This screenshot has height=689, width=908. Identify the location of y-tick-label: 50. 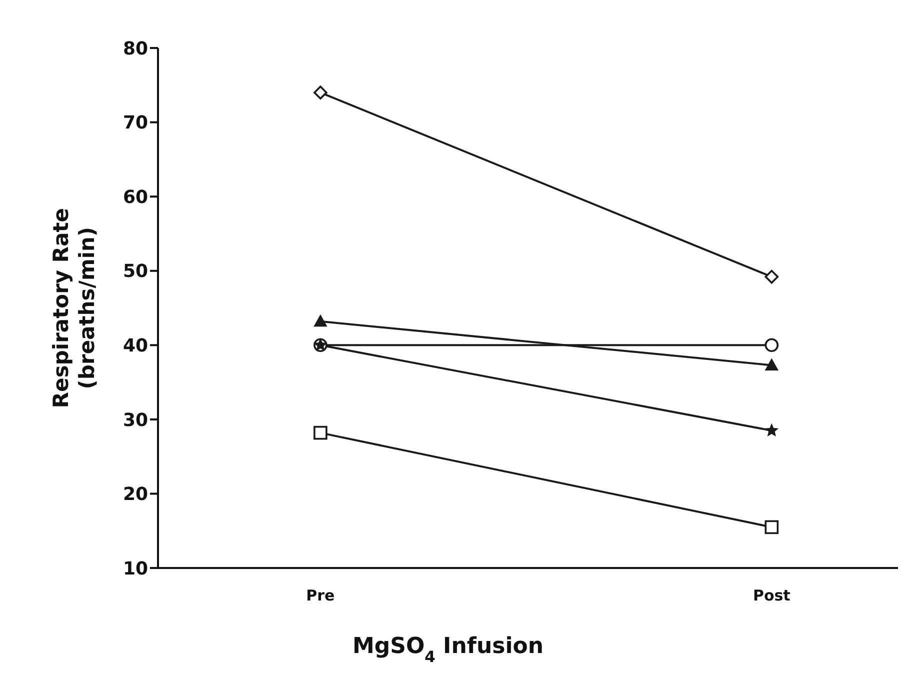
(135, 271).